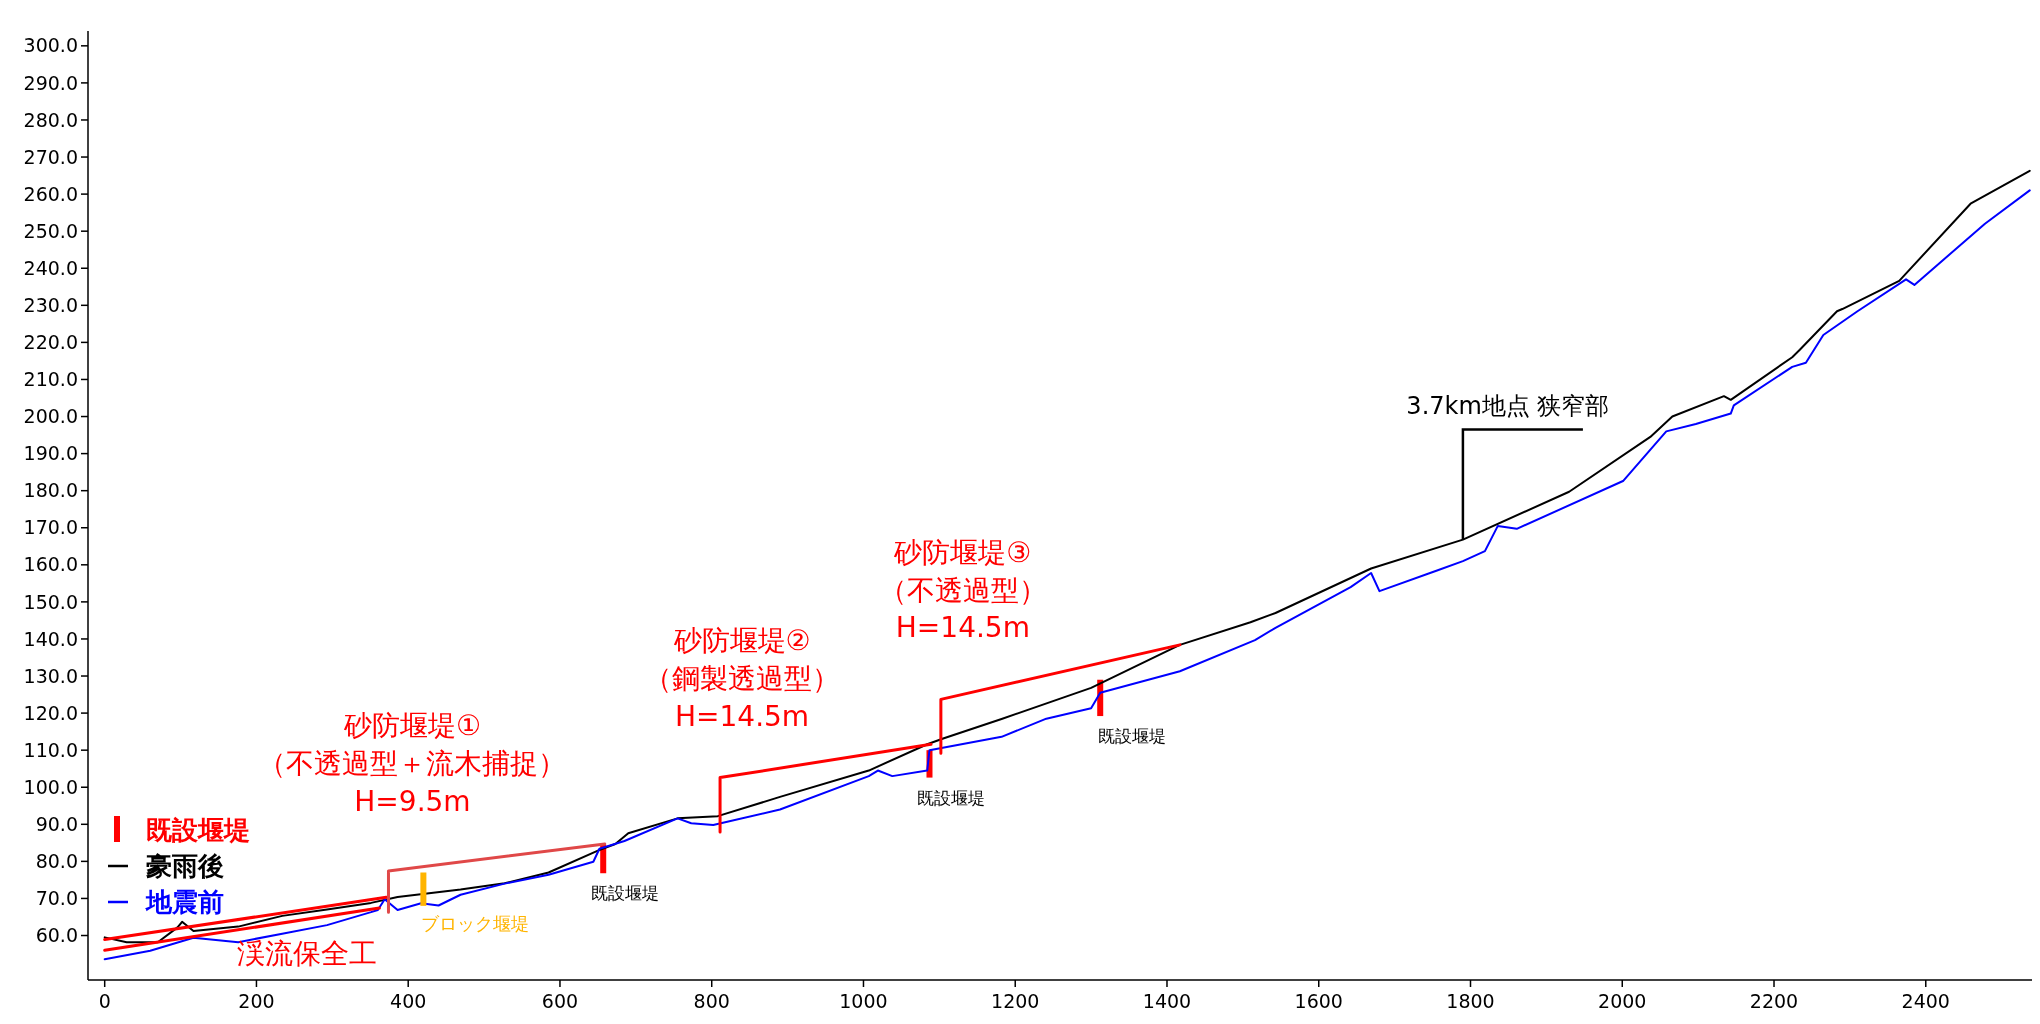  I want to click on y-tick-label: 70.0, so click(56, 898).